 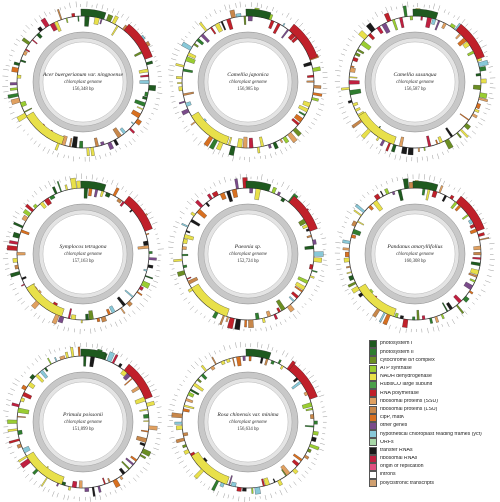 I want to click on legend-item: RNA polymerase, so click(x=433, y=393).